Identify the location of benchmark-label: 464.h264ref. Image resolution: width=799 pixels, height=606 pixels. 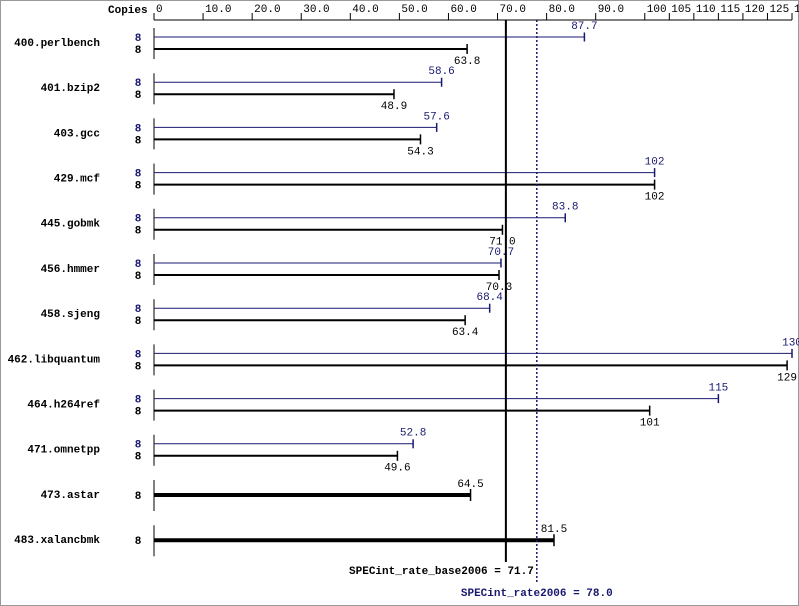
(63, 406).